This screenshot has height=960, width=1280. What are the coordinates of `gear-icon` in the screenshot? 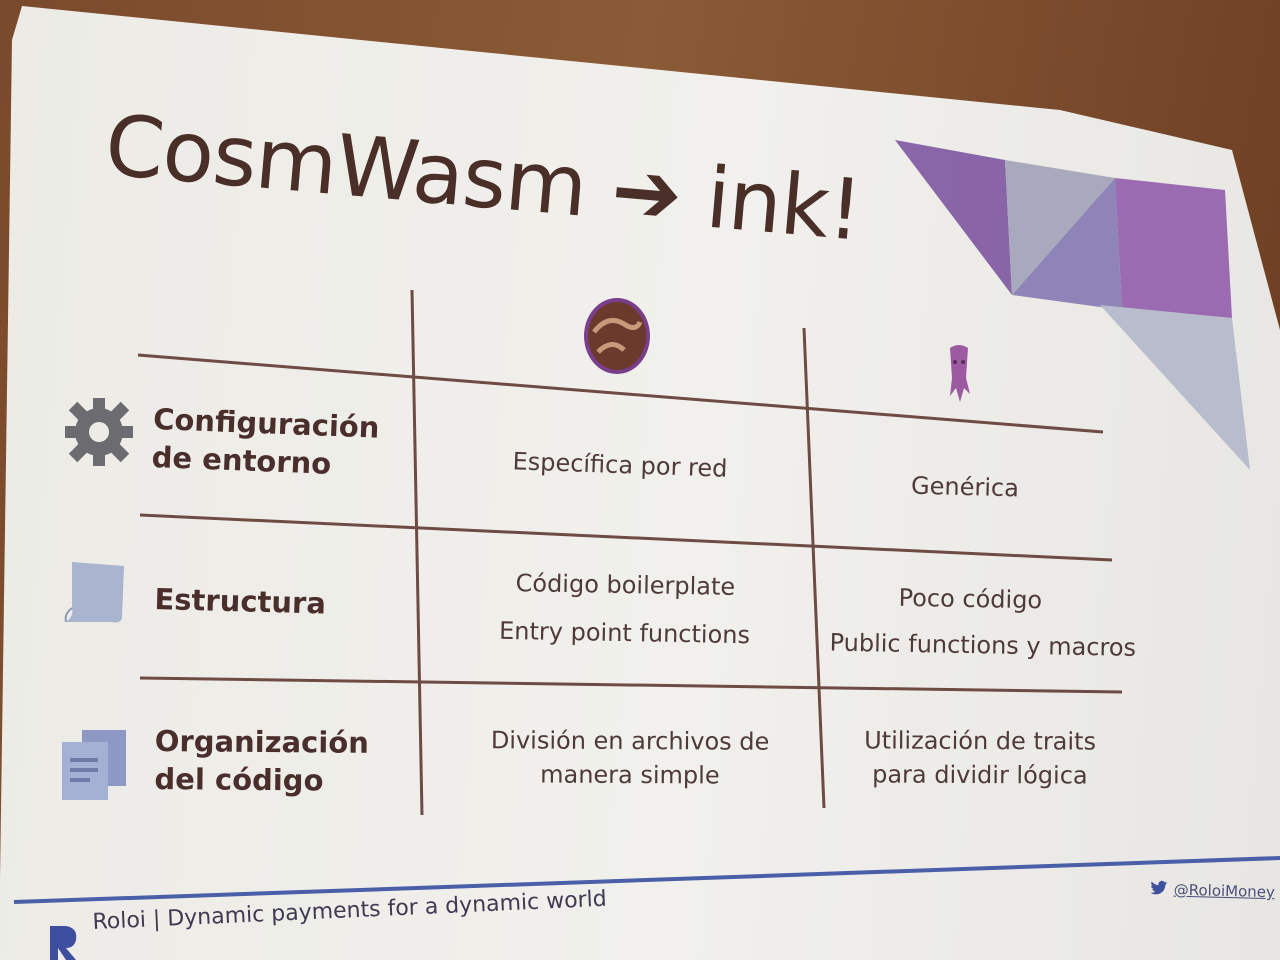 It's located at (99, 432).